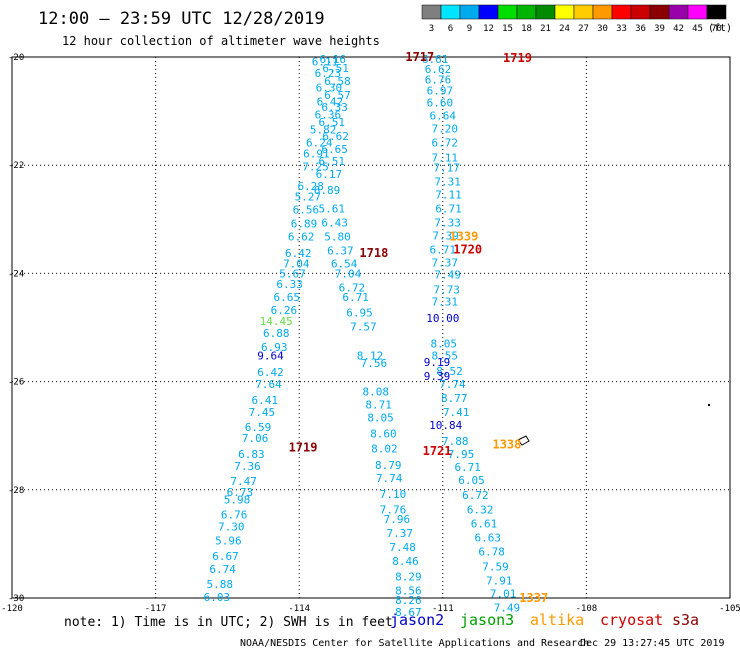  What do you see at coordinates (442, 318) in the screenshot?
I see `wave-height-value: 10.00` at bounding box center [442, 318].